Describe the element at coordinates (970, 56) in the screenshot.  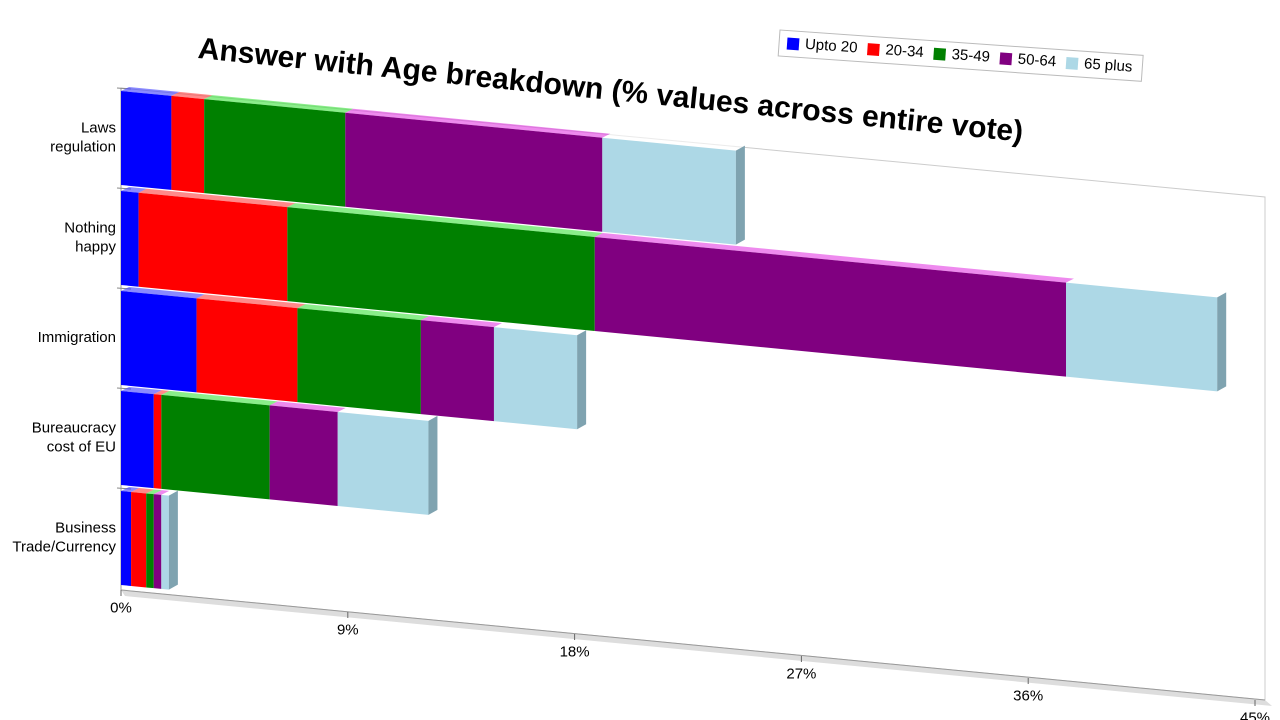
I see `legend-label: 35-49` at that location.